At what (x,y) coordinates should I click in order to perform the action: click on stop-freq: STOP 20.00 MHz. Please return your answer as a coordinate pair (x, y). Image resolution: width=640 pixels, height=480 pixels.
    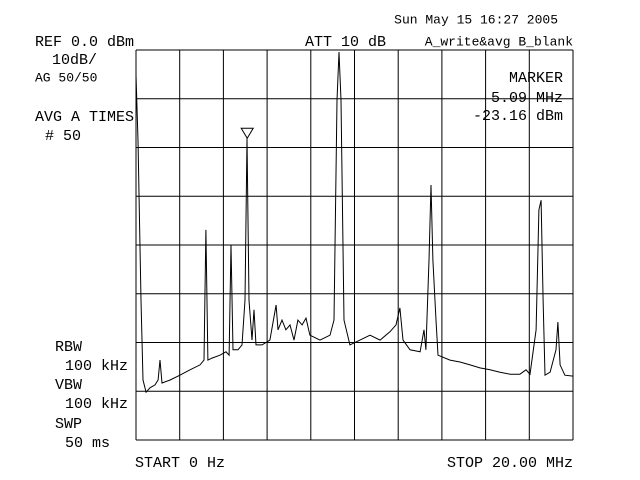
    Looking at the image, I should click on (510, 463).